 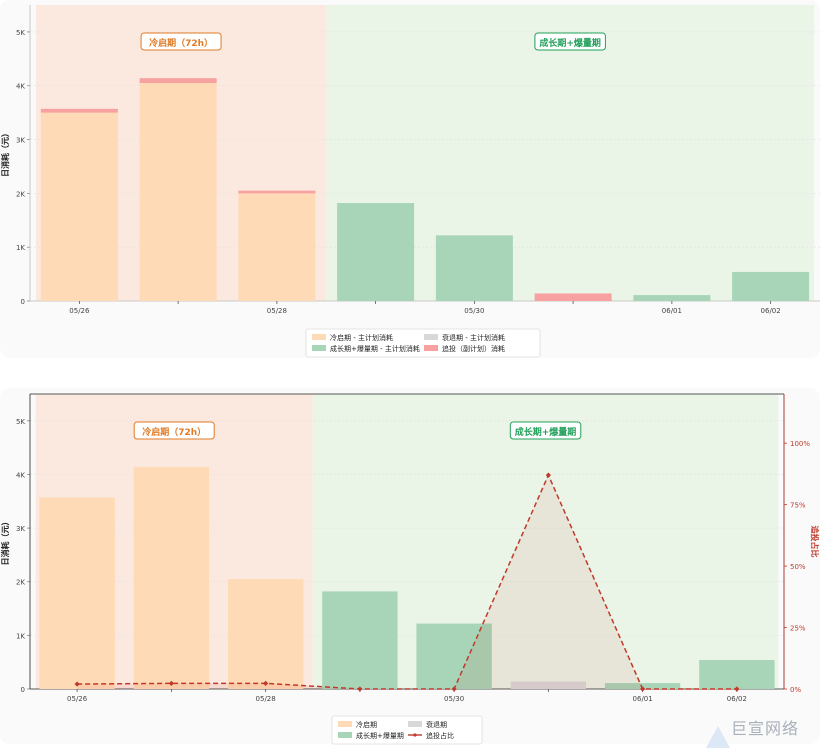 I want to click on y2-tick-label: 25%, so click(x=798, y=629).